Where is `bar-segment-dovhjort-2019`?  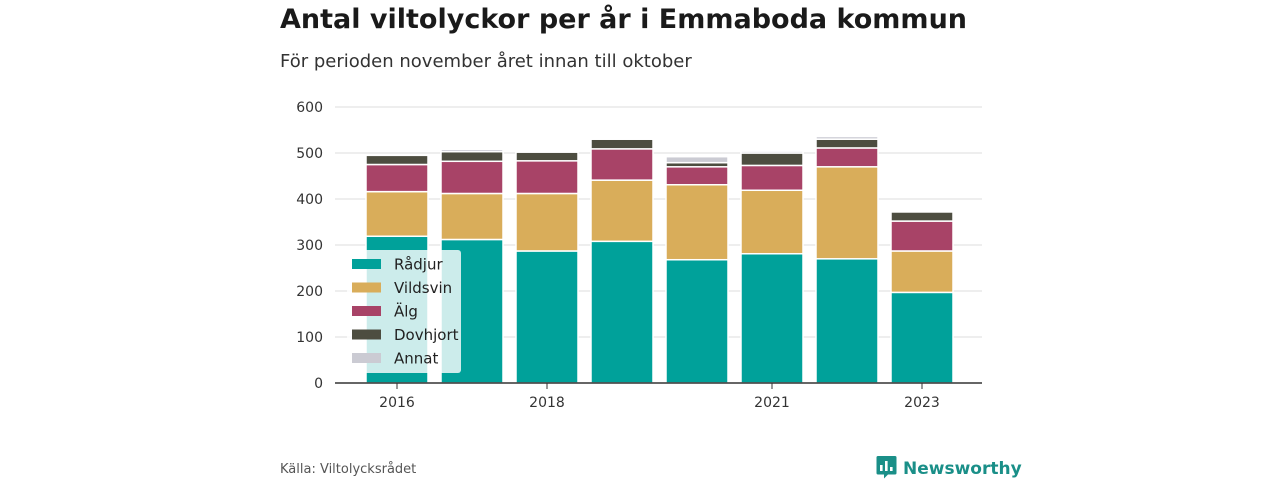 bar-segment-dovhjort-2019 is located at coordinates (622, 144).